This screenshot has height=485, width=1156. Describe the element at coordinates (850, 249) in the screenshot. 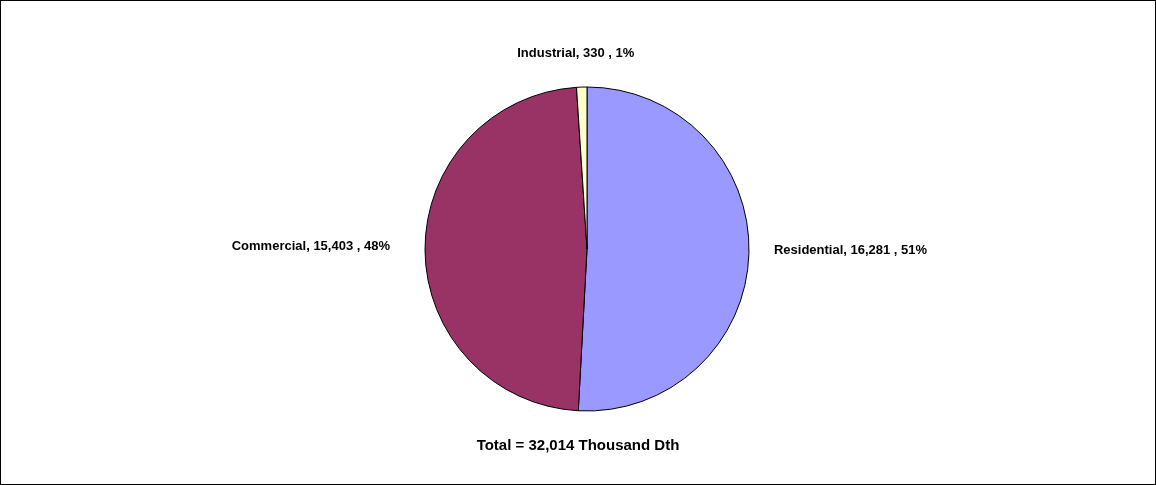

I see `slice-label: Residential, 16,281 , 51%` at that location.